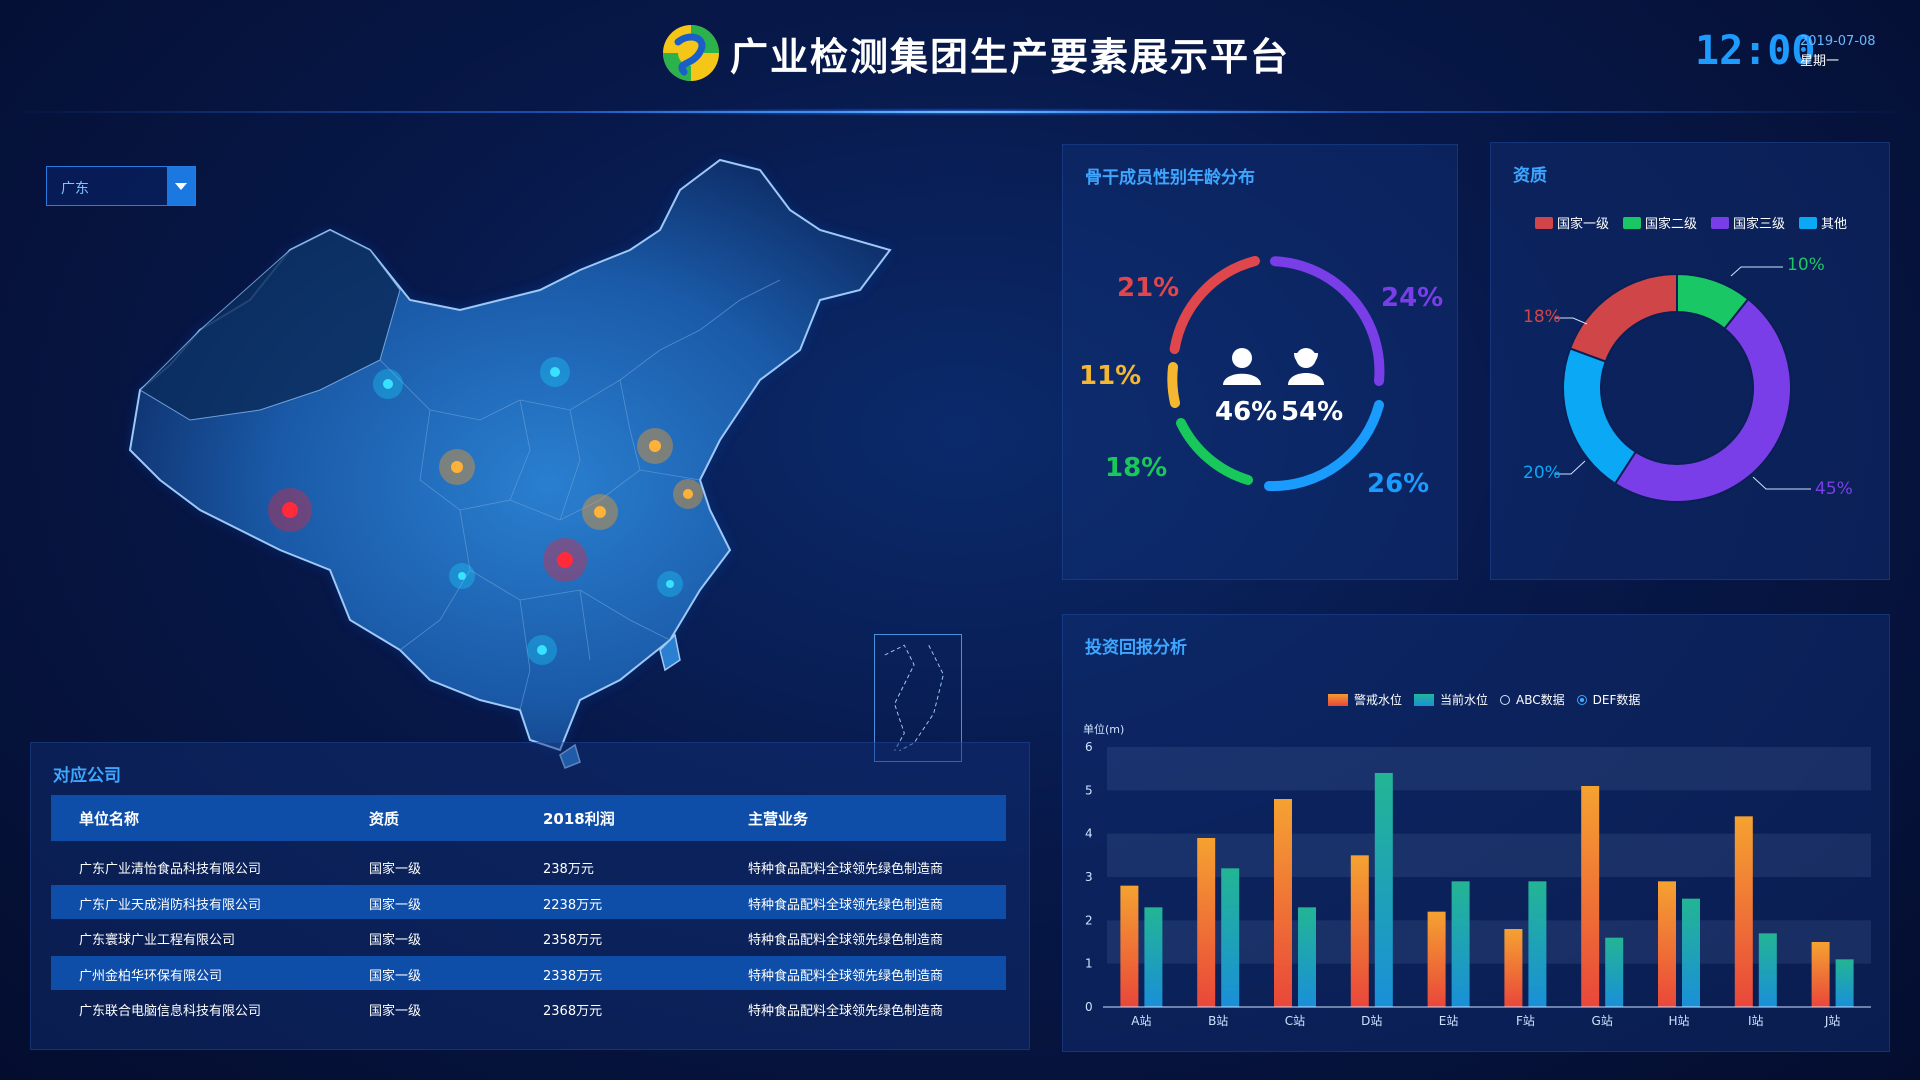 The width and height of the screenshot is (1920, 1080). I want to click on donut-label-level2: 10%, so click(1806, 265).